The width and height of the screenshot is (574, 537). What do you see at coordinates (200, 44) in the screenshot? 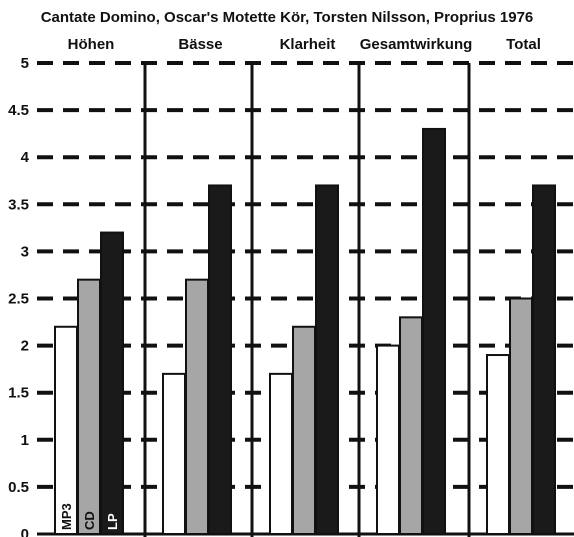
I see `category-label-1: Bässe` at bounding box center [200, 44].